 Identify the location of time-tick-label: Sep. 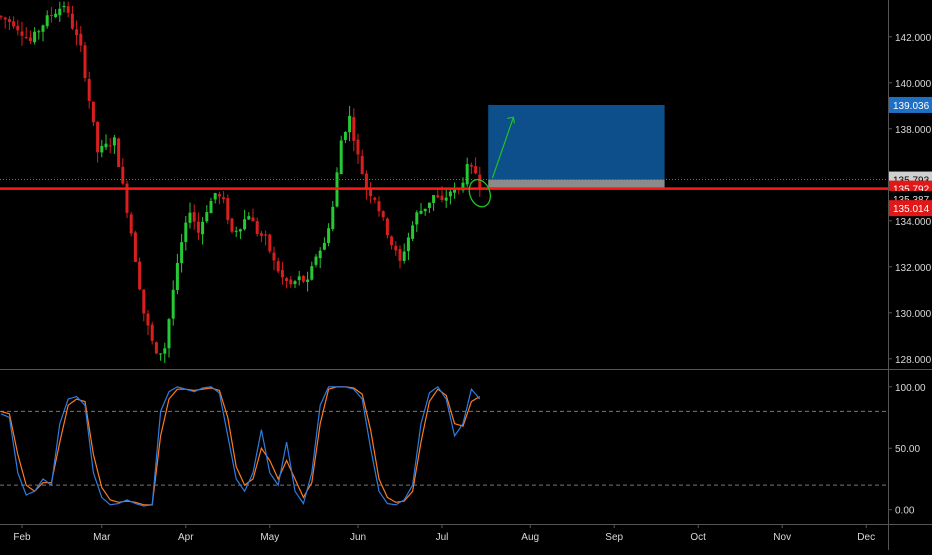
(614, 537).